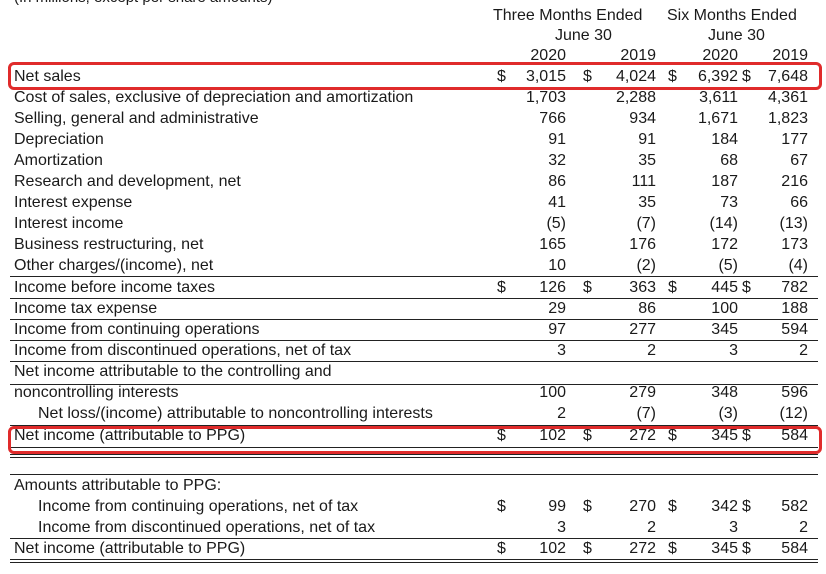 This screenshot has width=826, height=574. Describe the element at coordinates (646, 265) in the screenshot. I see `cell-value: (2)` at that location.